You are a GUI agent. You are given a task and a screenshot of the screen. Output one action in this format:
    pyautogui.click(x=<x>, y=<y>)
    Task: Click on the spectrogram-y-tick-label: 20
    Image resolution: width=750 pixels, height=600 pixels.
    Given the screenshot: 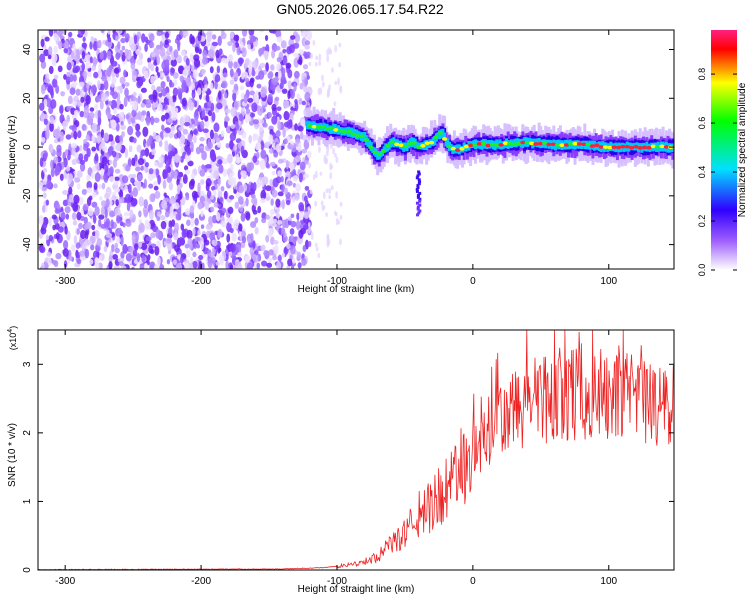 What is the action you would take?
    pyautogui.click(x=27, y=98)
    